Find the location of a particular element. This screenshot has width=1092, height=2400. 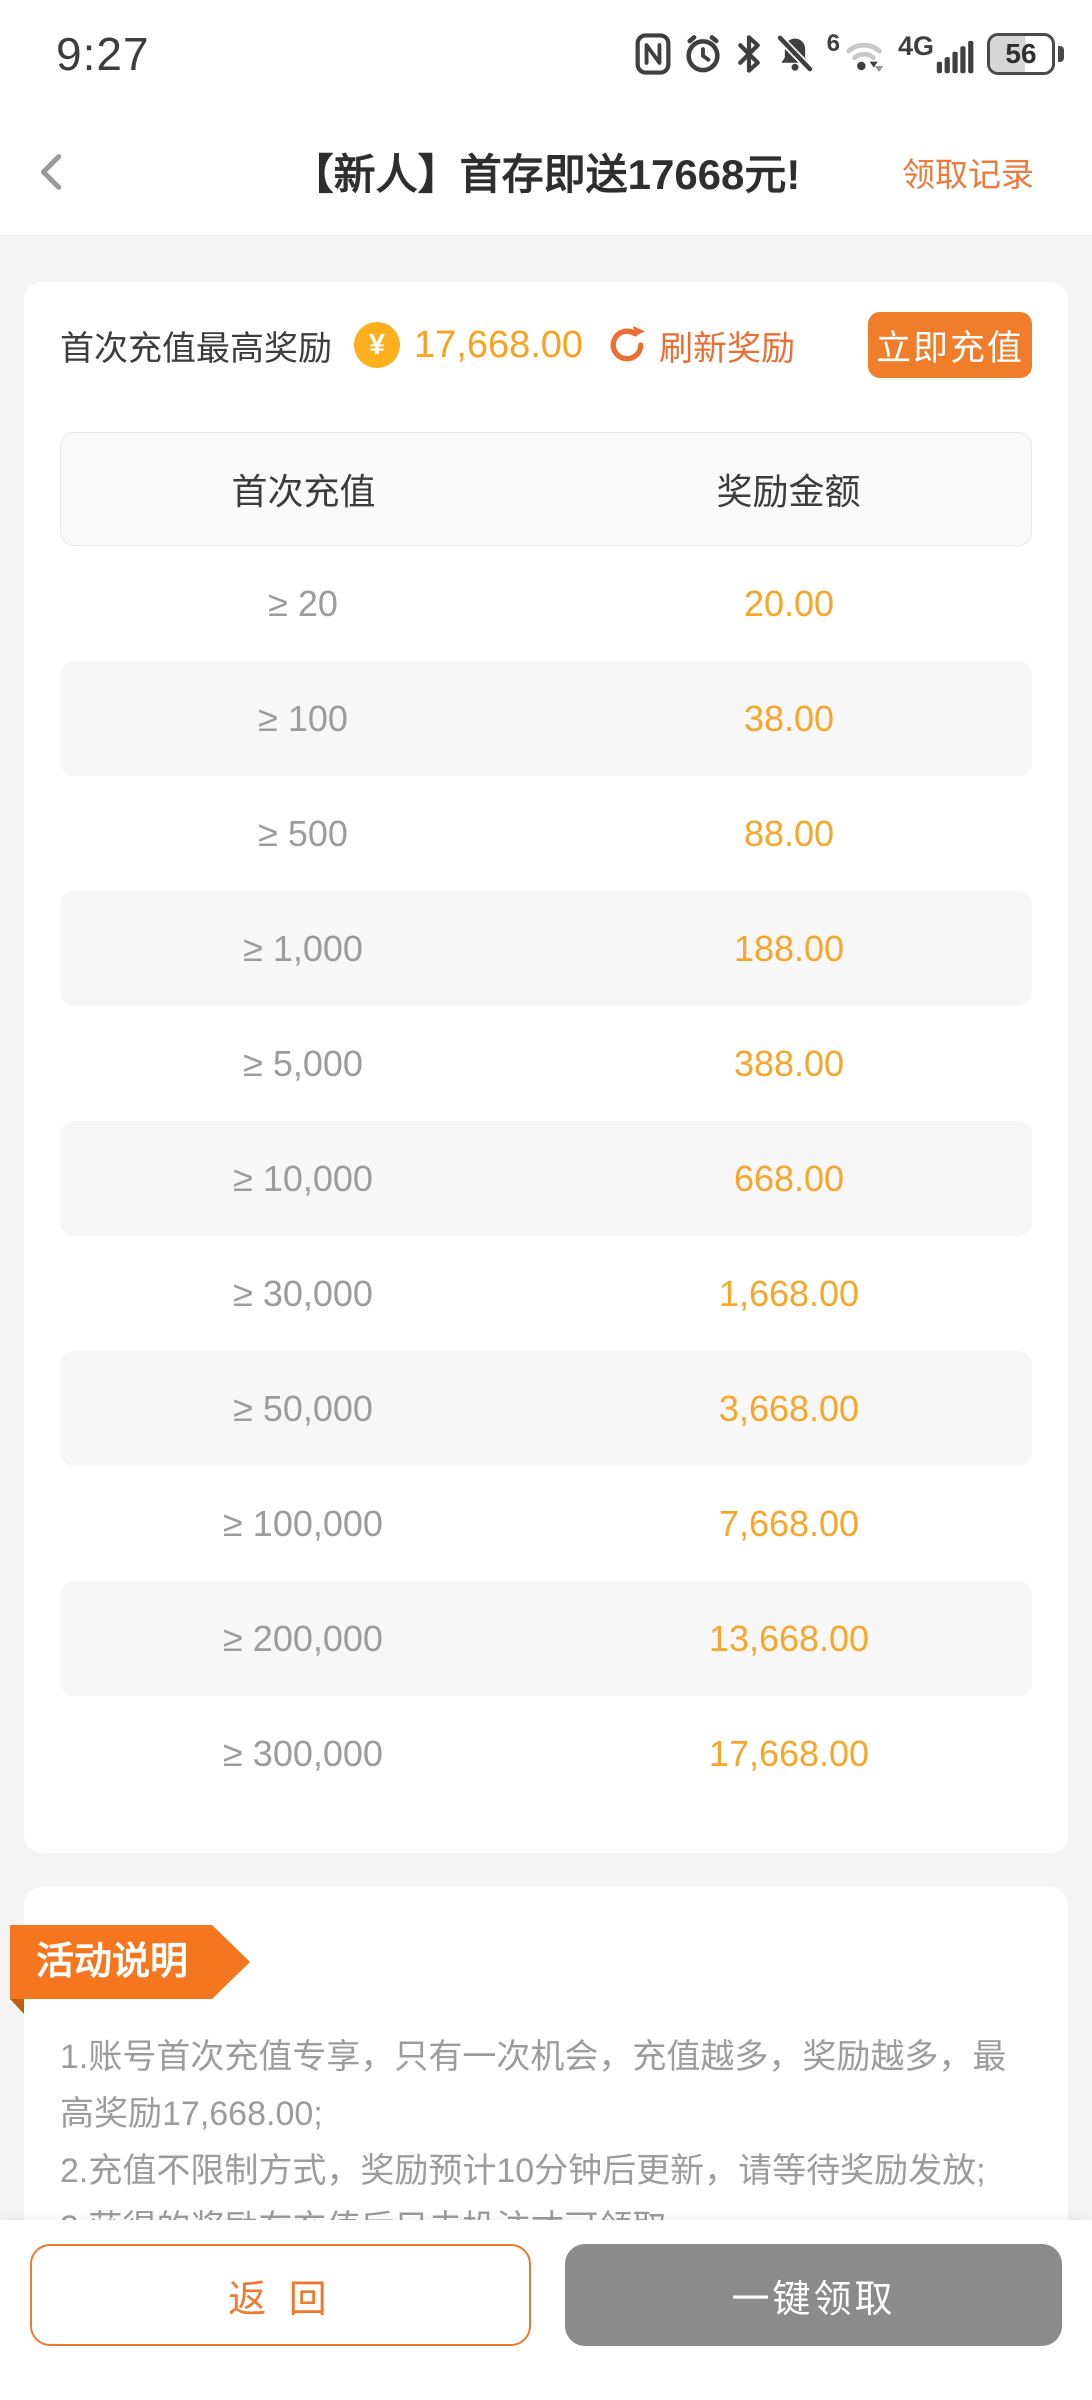

bonus-amount: 17,668.00 is located at coordinates (789, 1753).